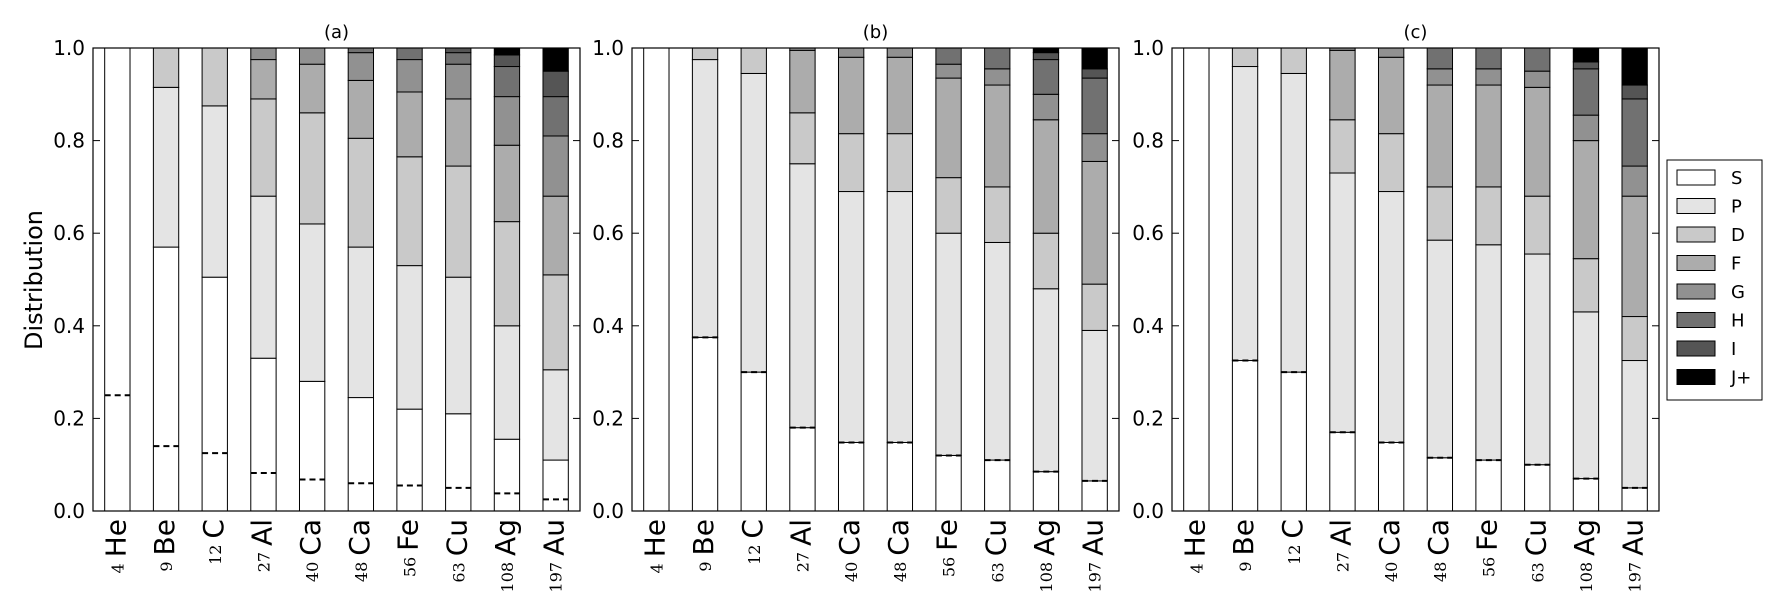 Image resolution: width=1789 pixels, height=600 pixels. Describe the element at coordinates (1696, 206) in the screenshot. I see `legend-swatch-P` at that location.